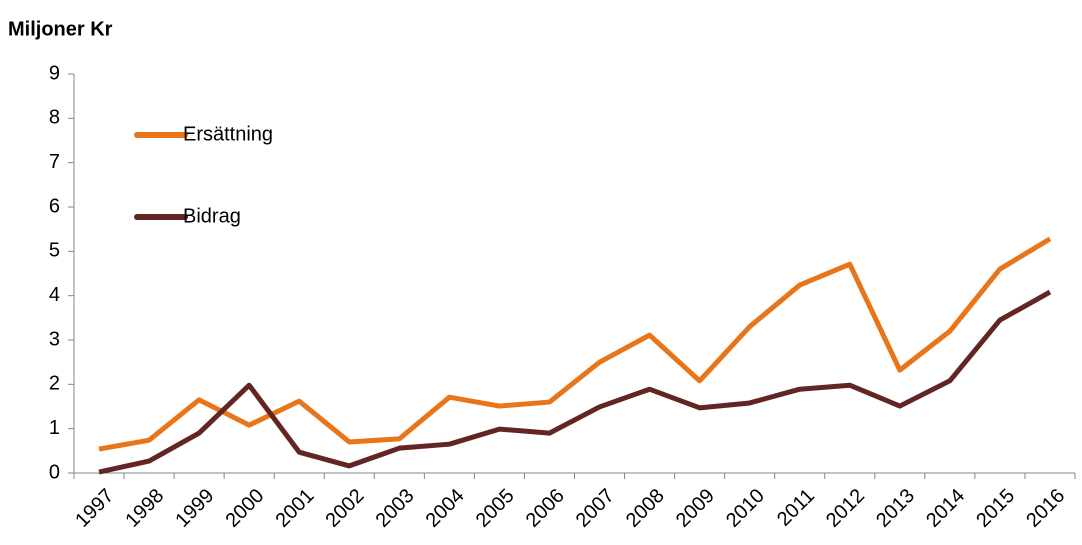  What do you see at coordinates (228, 134) in the screenshot?
I see `legend-label: Ersättning` at bounding box center [228, 134].